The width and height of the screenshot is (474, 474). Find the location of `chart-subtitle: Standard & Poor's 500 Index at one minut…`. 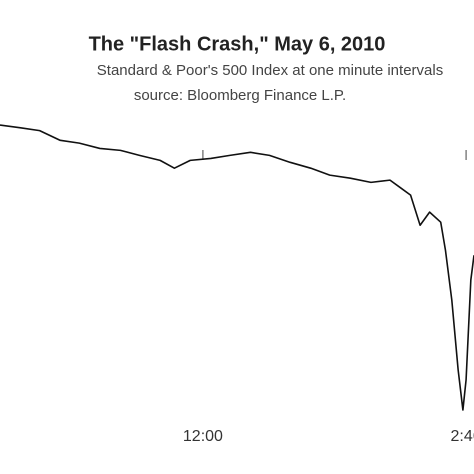

chart-subtitle: Standard & Poor's 500 Index at one minut… is located at coordinates (270, 70).